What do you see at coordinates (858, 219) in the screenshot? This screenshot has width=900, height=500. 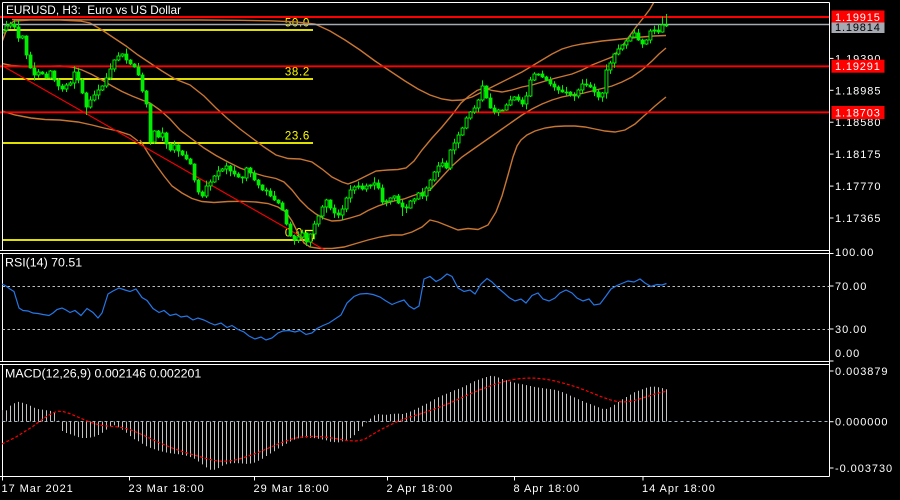 I see `svg-text: 1.17365` at bounding box center [858, 219].